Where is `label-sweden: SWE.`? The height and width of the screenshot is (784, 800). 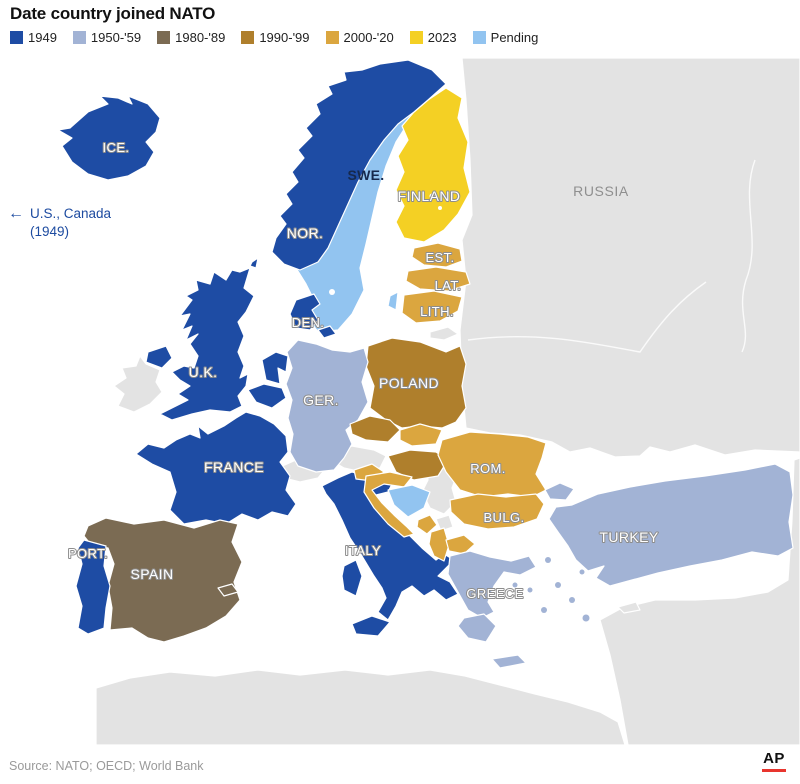
label-sweden: SWE. is located at coordinates (366, 175).